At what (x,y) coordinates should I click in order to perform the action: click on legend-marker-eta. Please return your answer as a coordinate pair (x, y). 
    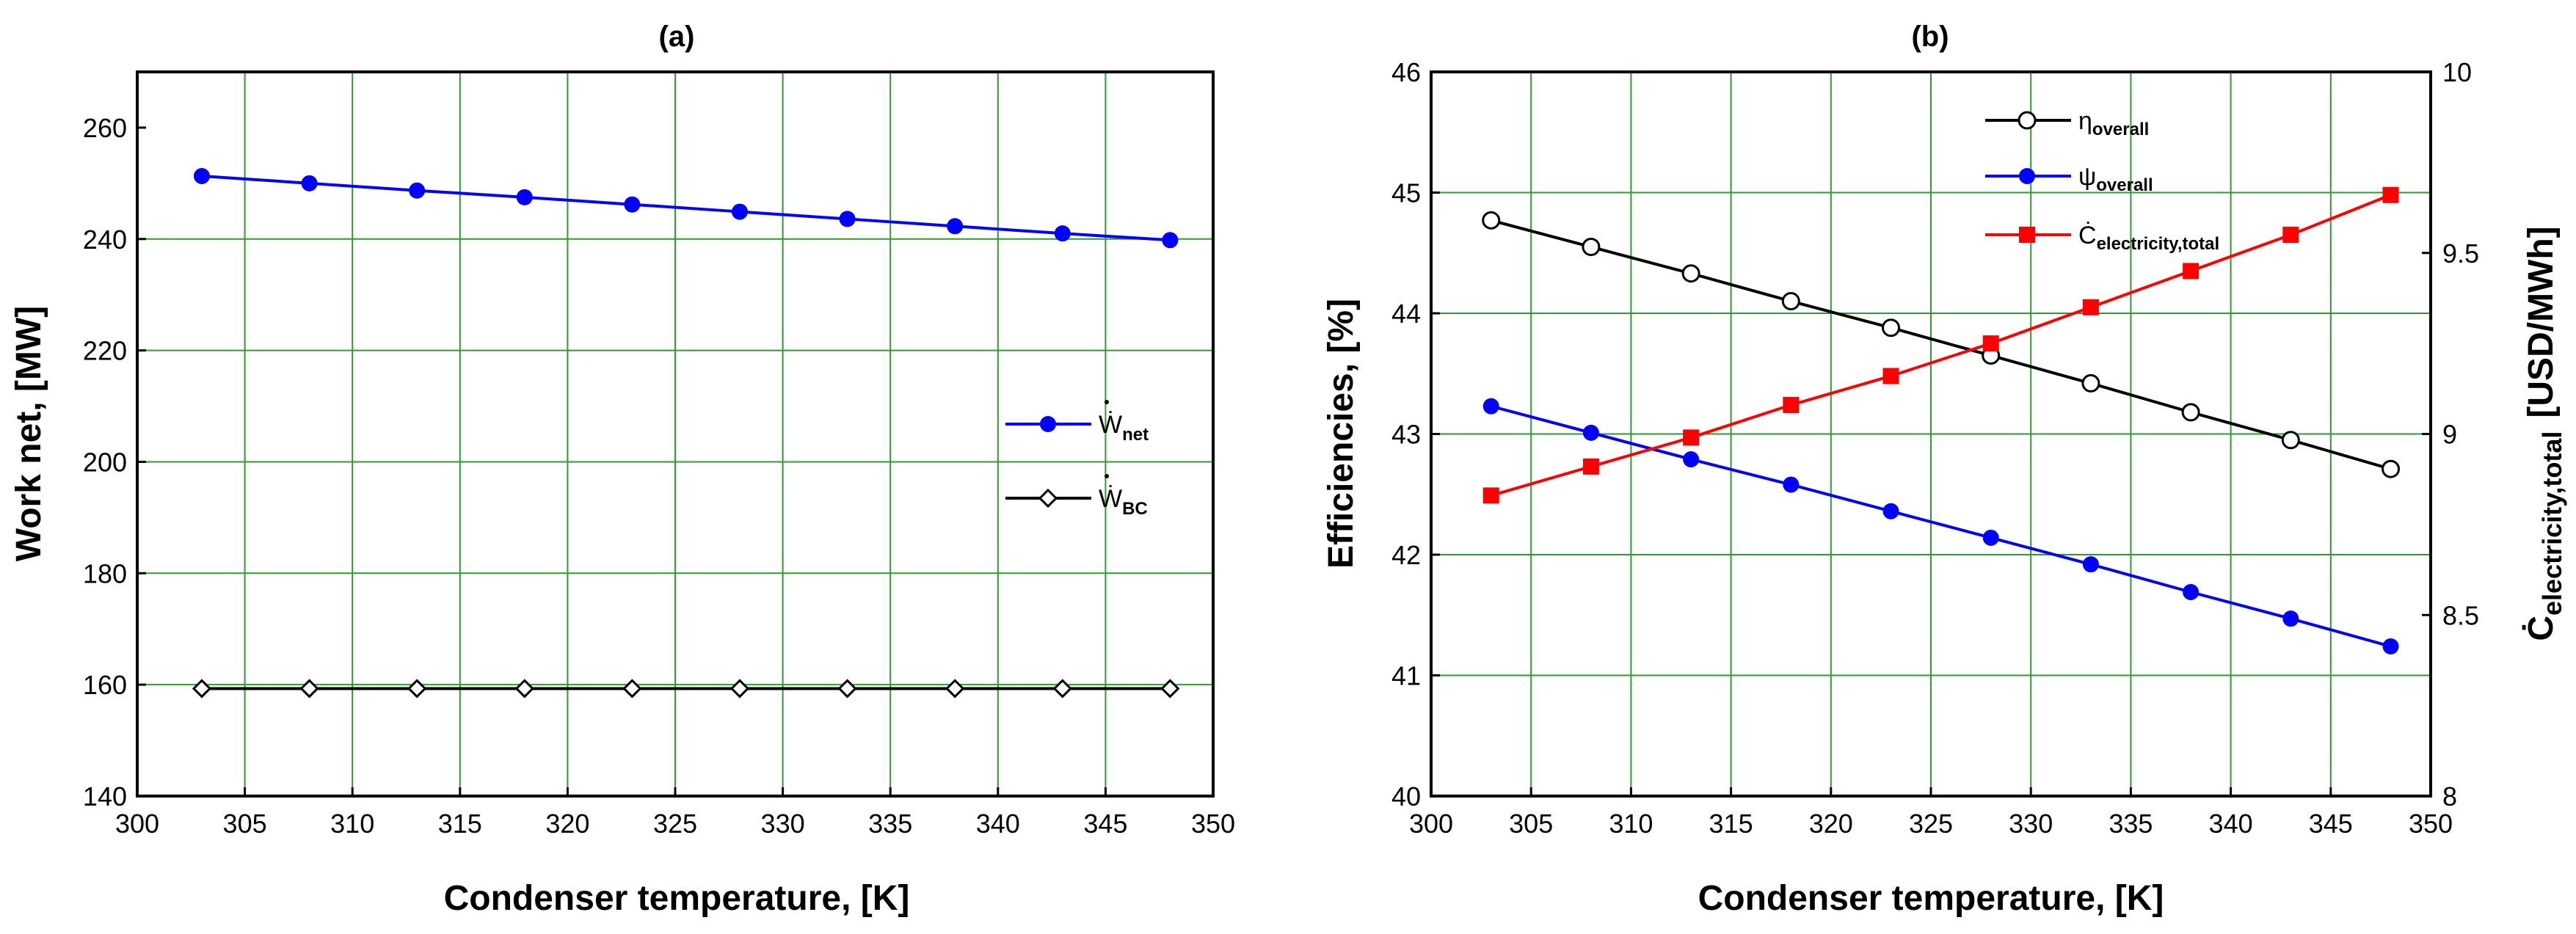
    Looking at the image, I should click on (2027, 120).